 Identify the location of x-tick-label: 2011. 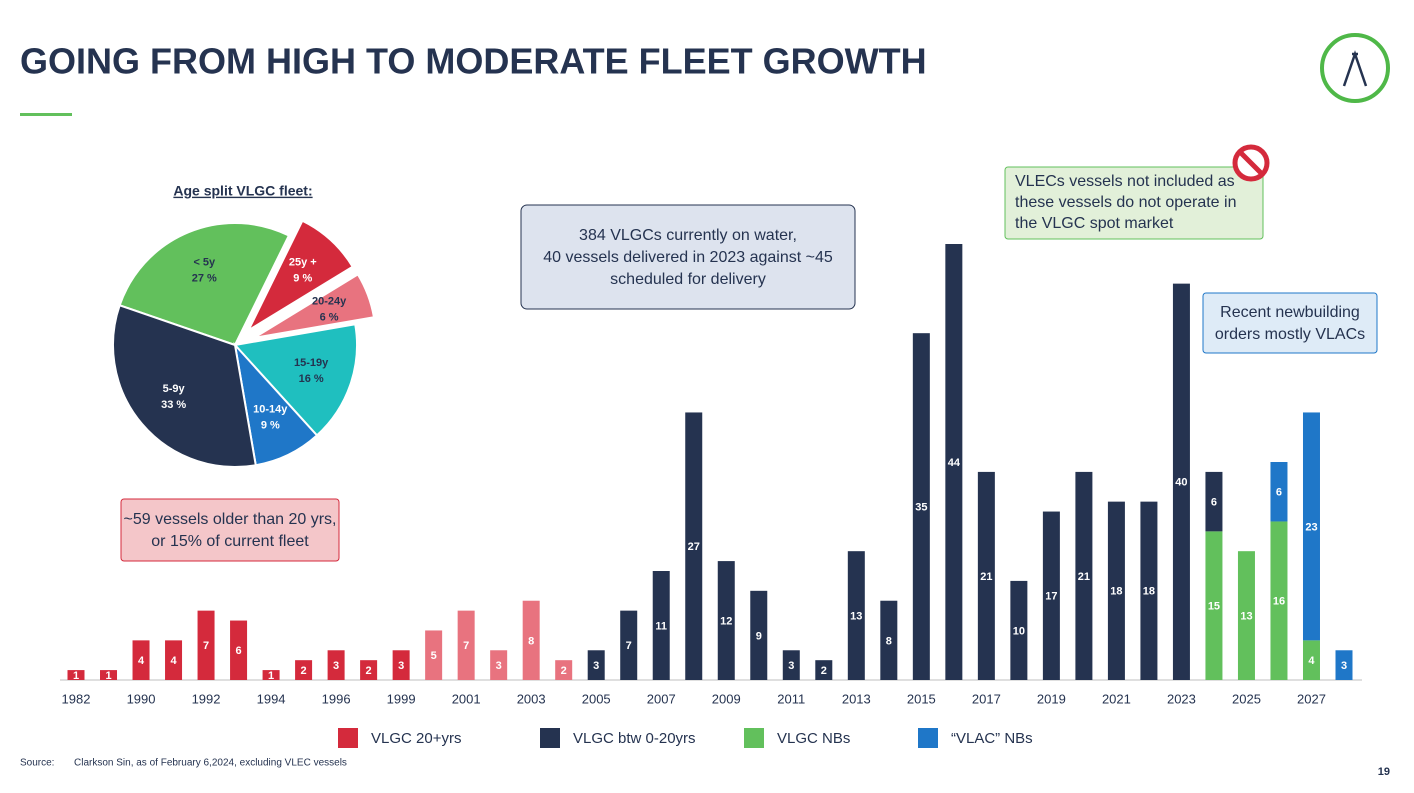
(791, 698).